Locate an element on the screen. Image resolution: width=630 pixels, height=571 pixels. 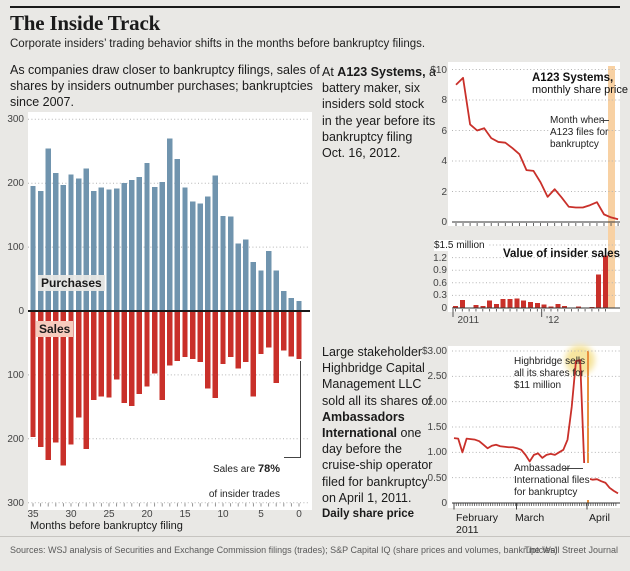
purchases-series-label: Purchases is located at coordinates (71, 283).